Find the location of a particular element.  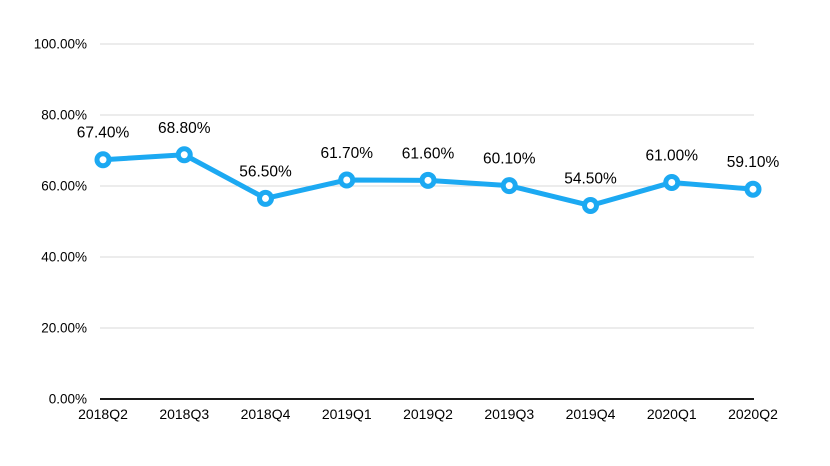

data-point-2019Q4 is located at coordinates (590, 206).